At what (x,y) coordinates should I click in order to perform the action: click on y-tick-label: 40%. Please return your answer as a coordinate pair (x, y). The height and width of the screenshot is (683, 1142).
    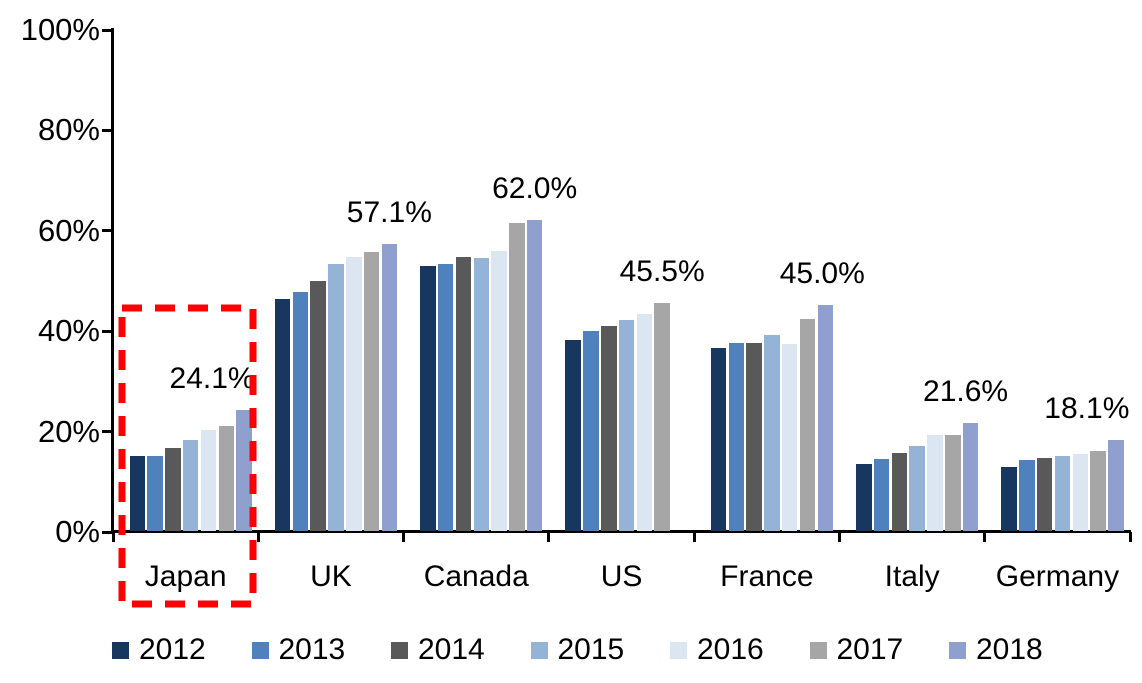
    Looking at the image, I should click on (68, 331).